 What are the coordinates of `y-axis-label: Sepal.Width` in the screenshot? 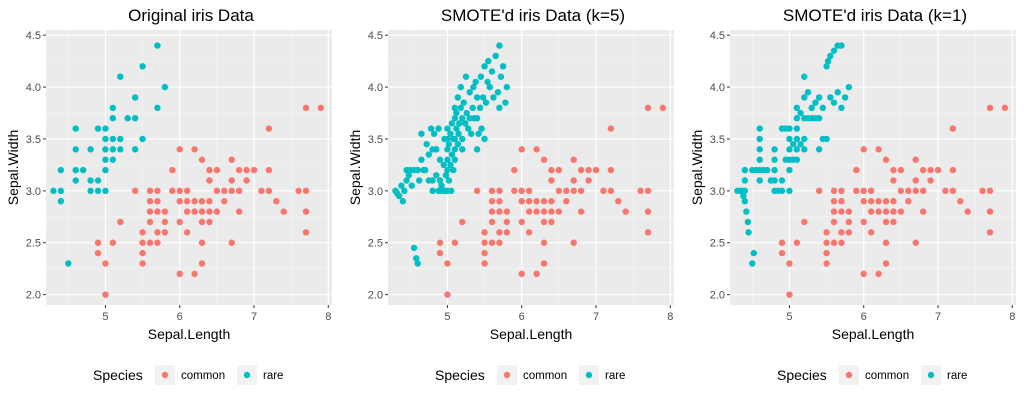 It's located at (13, 167).